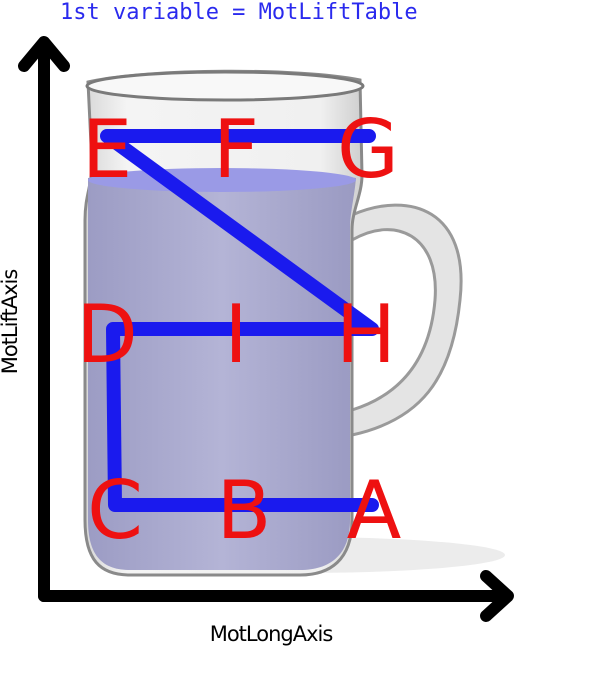 Image resolution: width=605 pixels, height=694 pixels. What do you see at coordinates (44, 54) in the screenshot?
I see `y-axis-arrowhead` at bounding box center [44, 54].